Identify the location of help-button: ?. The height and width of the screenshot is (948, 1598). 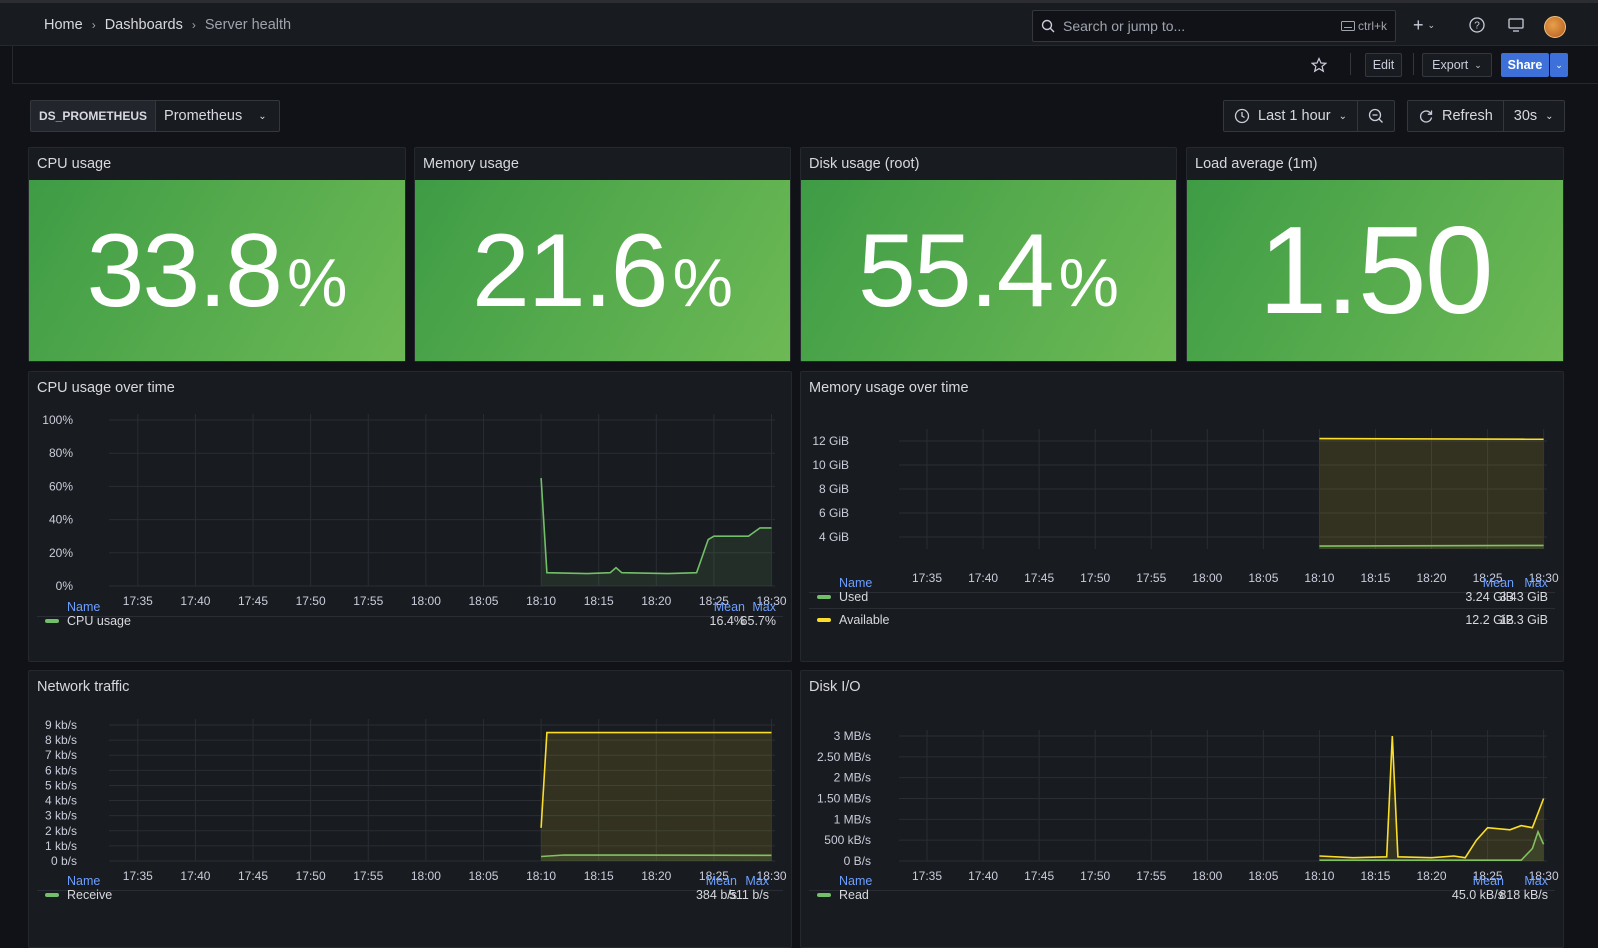
(1477, 25).